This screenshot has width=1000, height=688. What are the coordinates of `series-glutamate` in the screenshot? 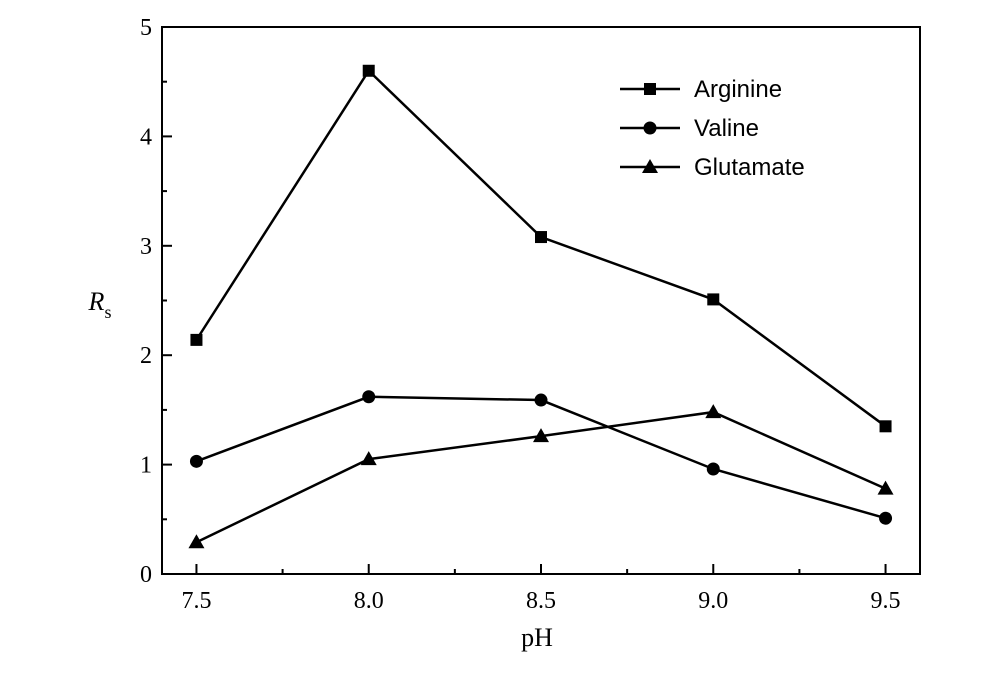 It's located at (541, 476).